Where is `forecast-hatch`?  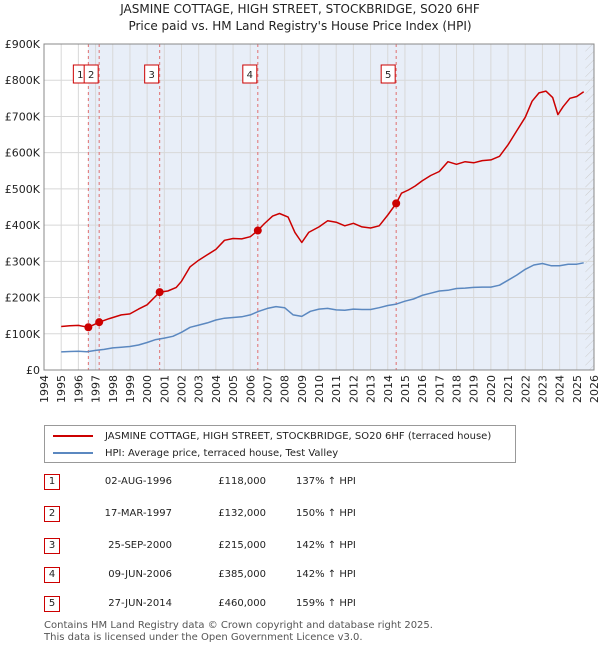
forecast-hatch is located at coordinates (589, 207).